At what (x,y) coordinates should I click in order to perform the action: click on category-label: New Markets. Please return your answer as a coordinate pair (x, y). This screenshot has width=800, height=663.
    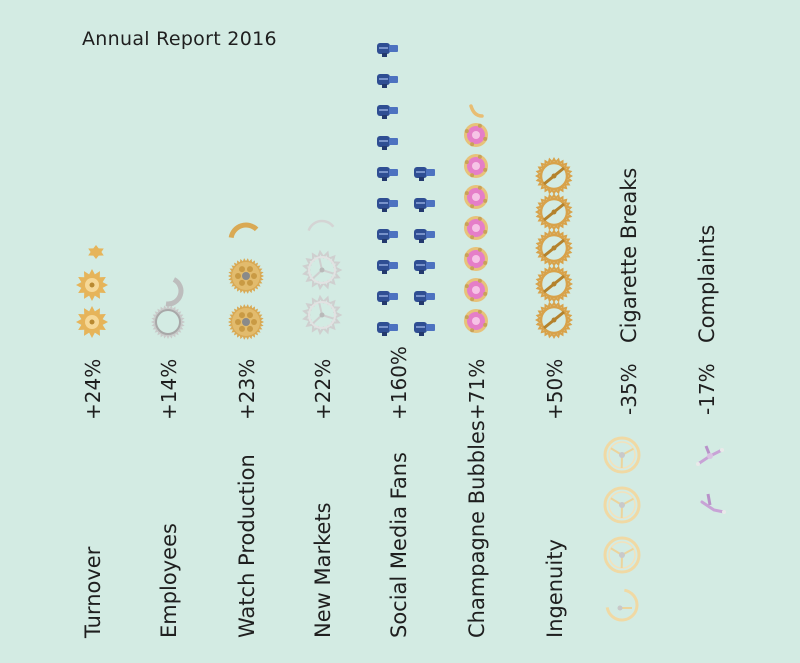
    Looking at the image, I should click on (323, 570).